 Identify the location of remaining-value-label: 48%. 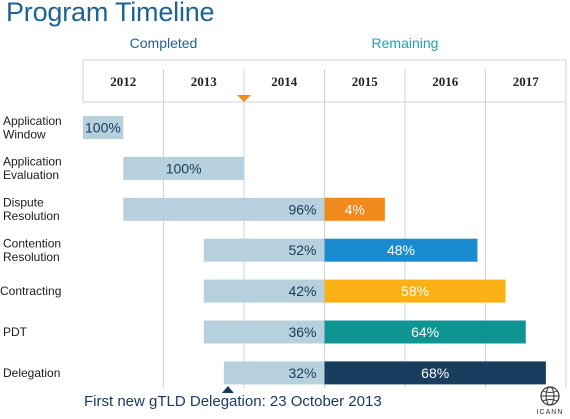
(401, 250).